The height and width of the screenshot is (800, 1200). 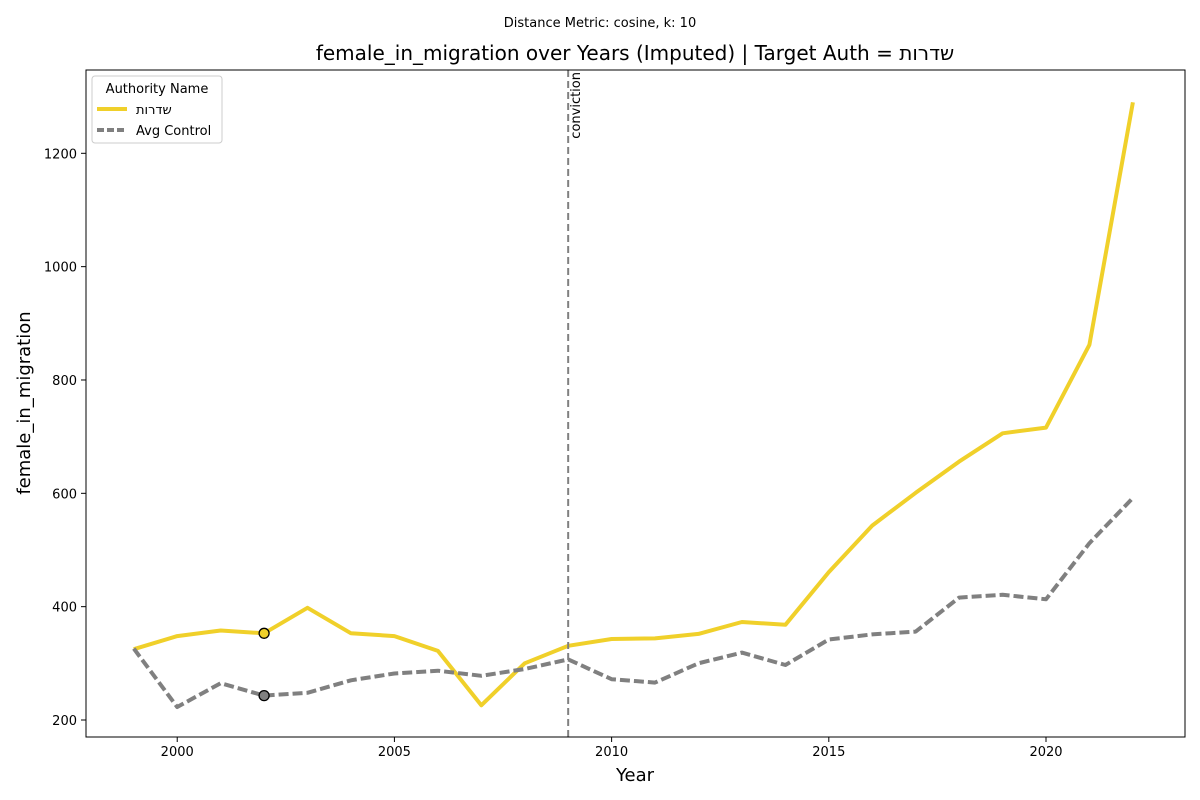 I want to click on legend-box, so click(x=157, y=109).